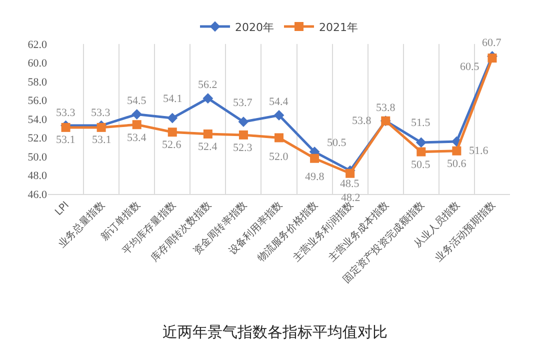  Describe the element at coordinates (38, 176) in the screenshot. I see `y-tick-label: 48.0` at that location.